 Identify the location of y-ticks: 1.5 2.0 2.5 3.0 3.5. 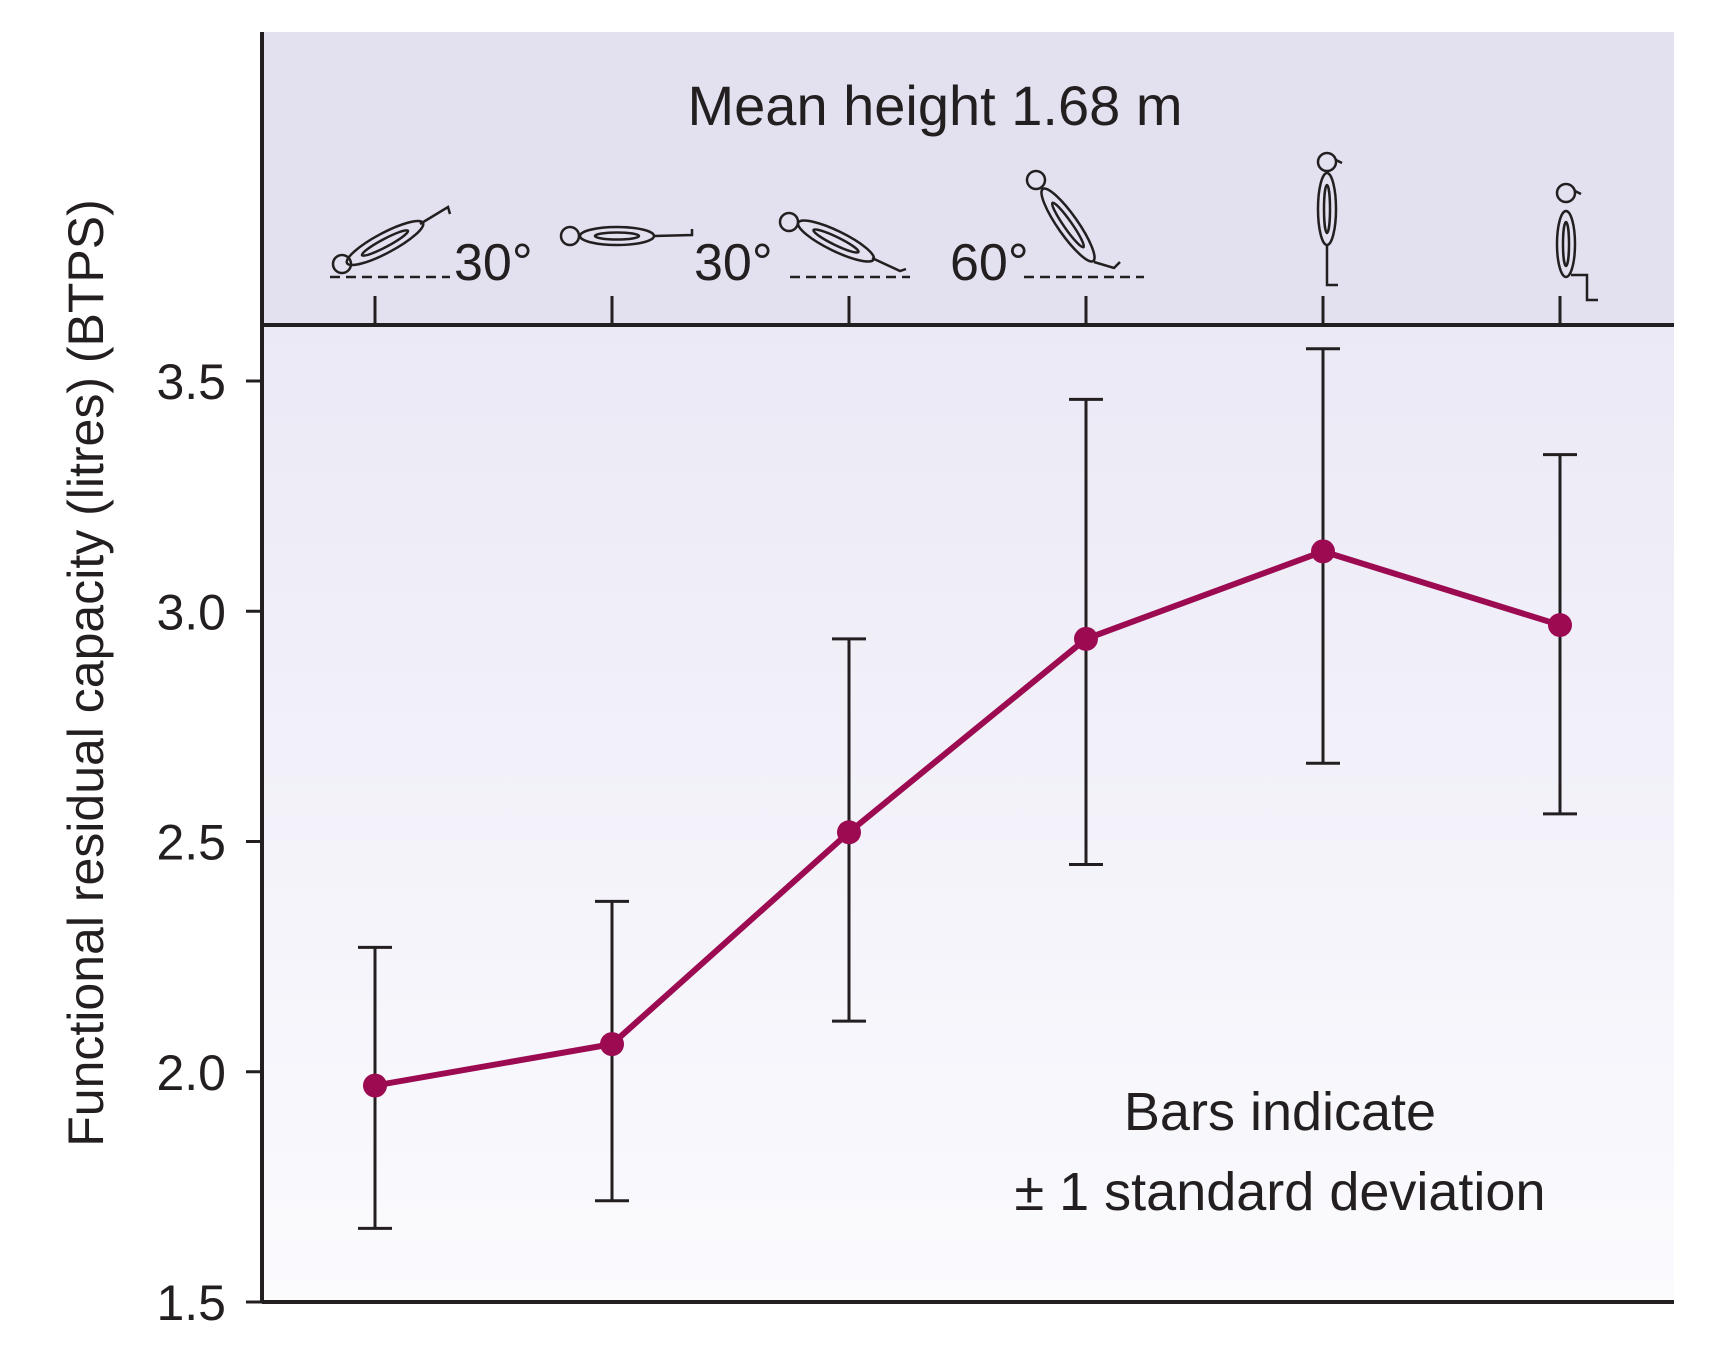
(209, 842).